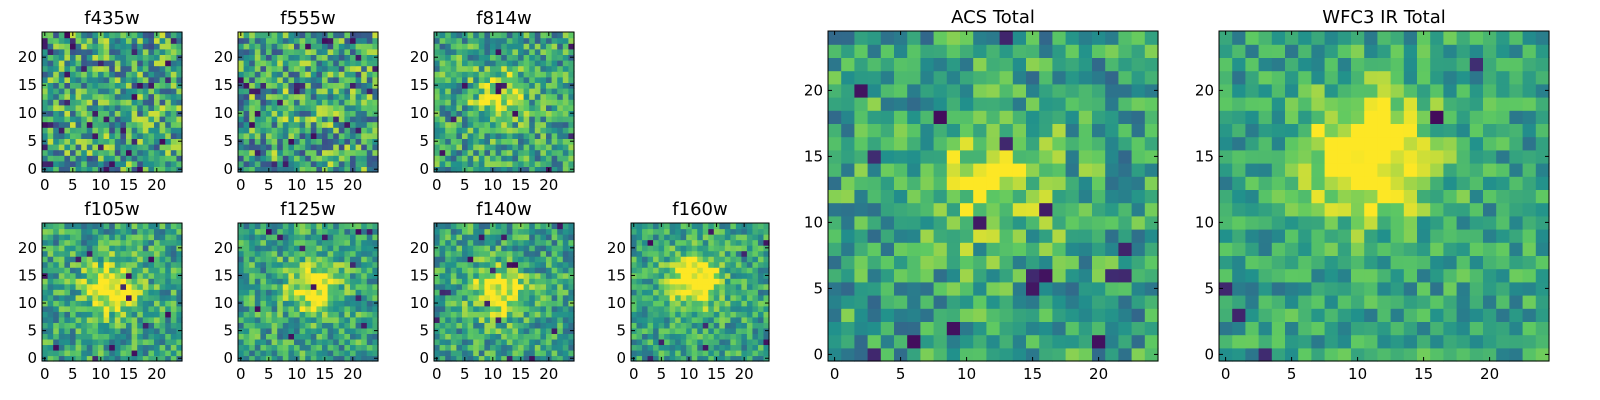 Image resolution: width=1600 pixels, height=400 pixels. I want to click on x-tick-label: 0, so click(241, 374).